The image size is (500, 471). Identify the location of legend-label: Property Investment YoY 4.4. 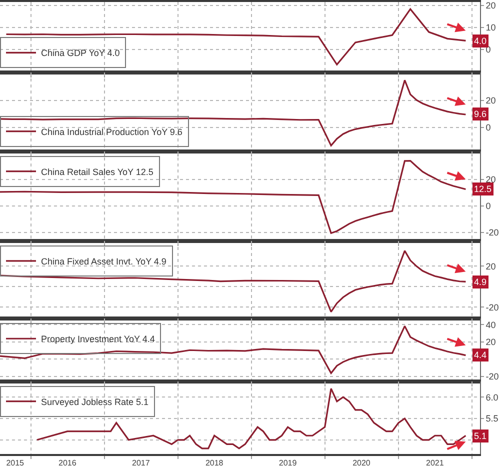
(98, 339).